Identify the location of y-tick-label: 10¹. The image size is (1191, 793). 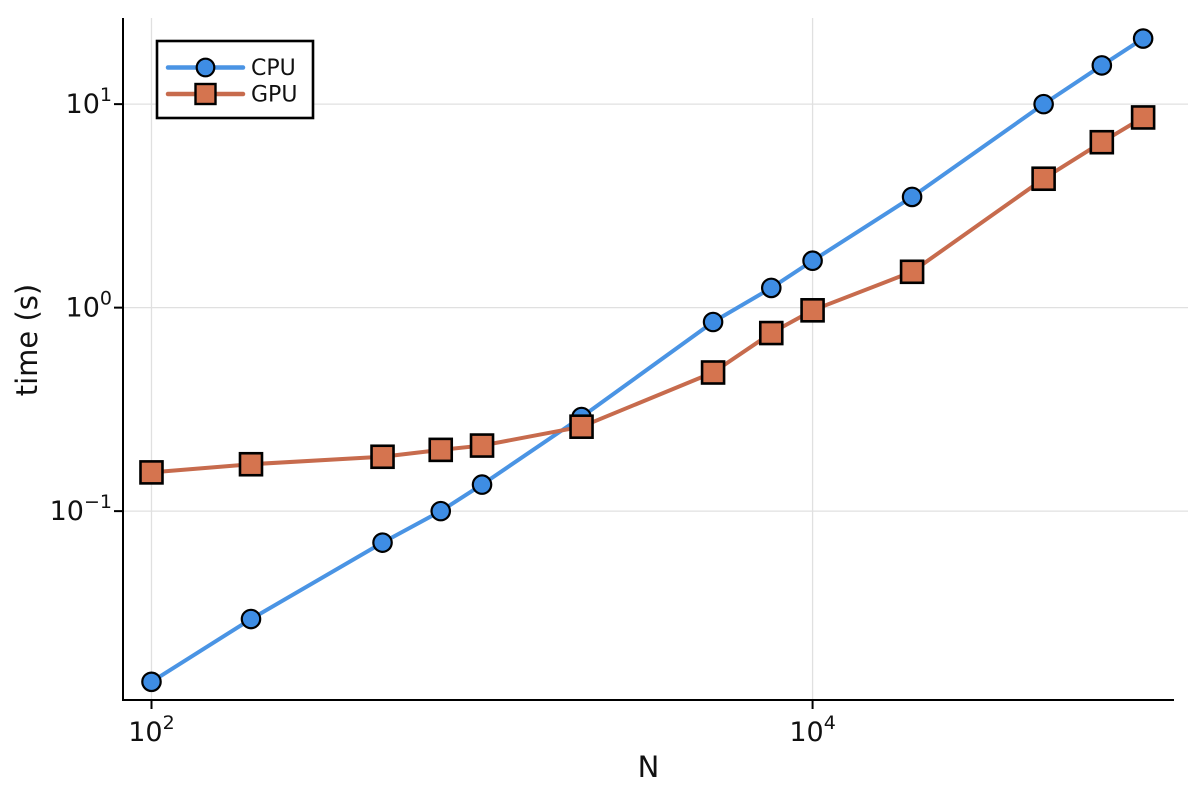
(89, 102).